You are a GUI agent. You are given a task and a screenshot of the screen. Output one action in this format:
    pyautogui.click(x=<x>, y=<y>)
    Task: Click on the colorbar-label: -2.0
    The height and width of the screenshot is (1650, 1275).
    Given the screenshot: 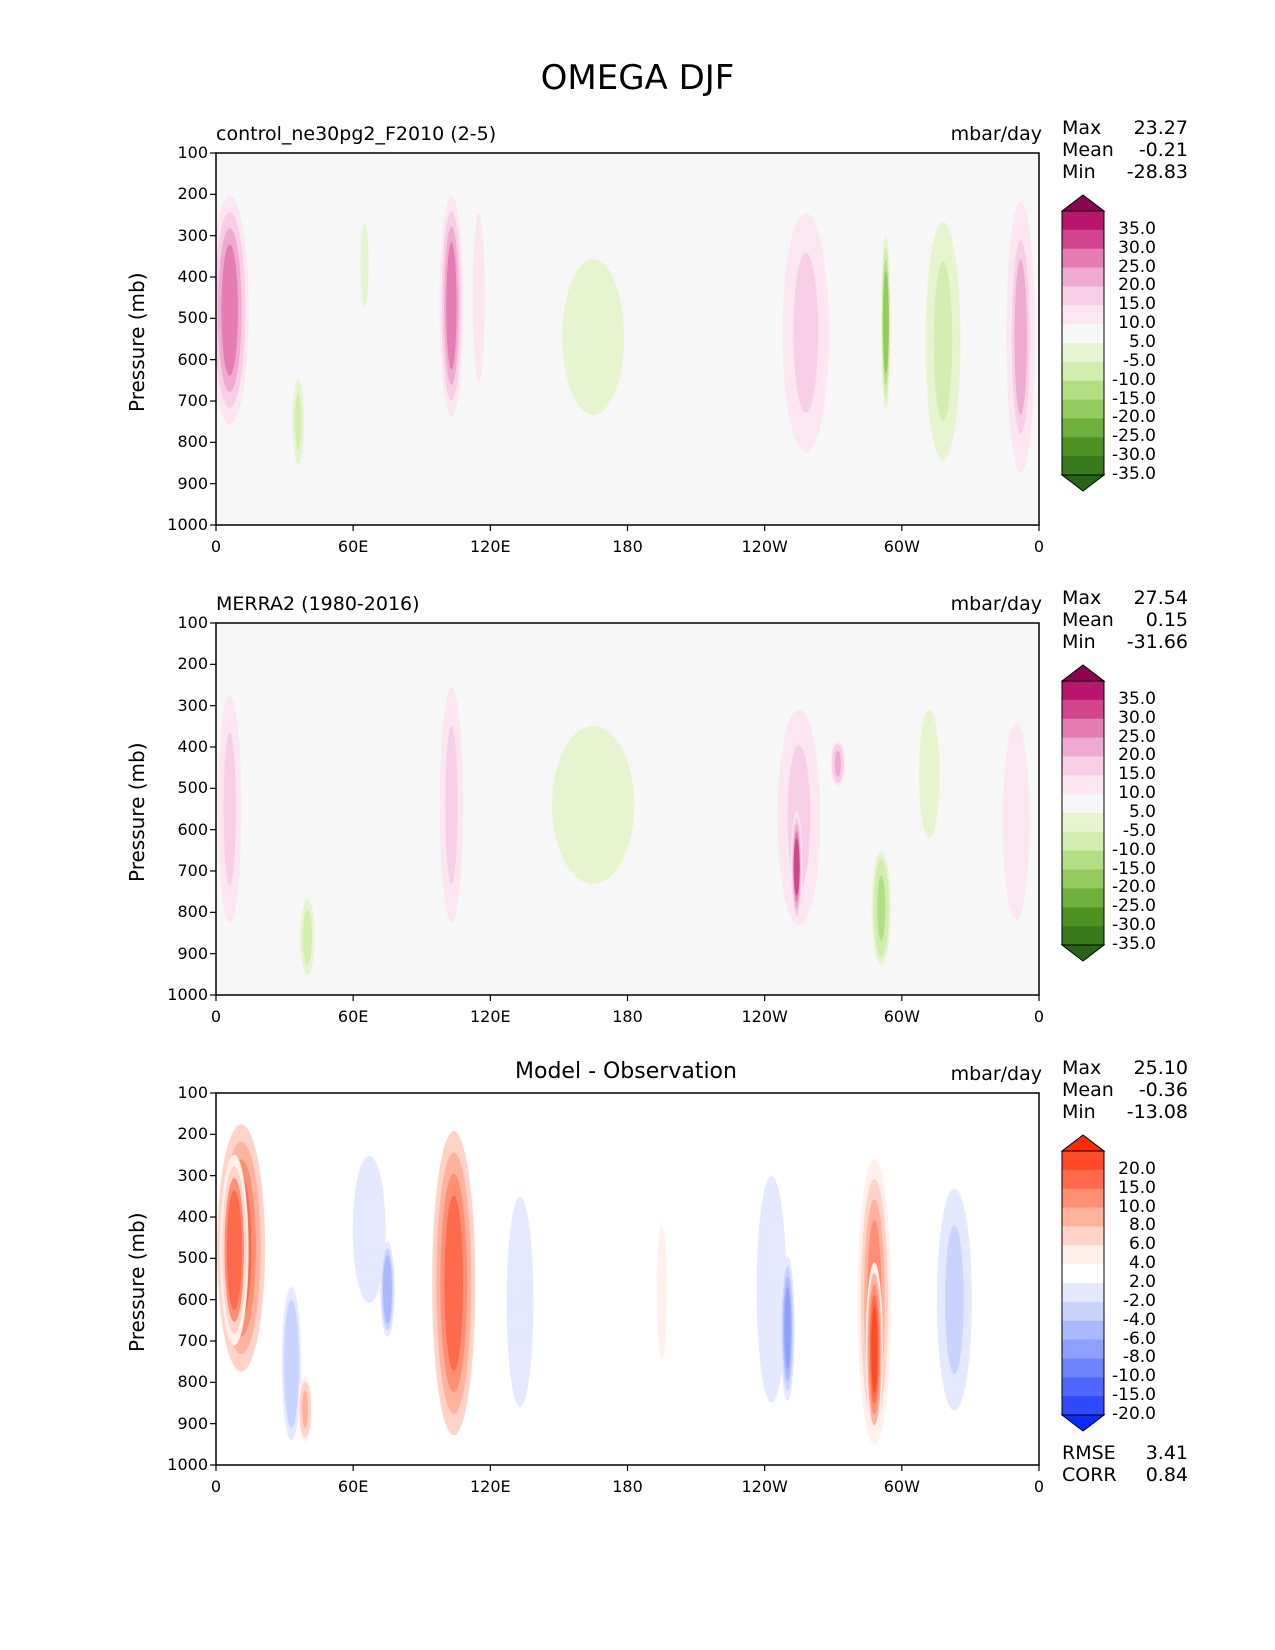 What is the action you would take?
    pyautogui.click(x=1139, y=1300)
    